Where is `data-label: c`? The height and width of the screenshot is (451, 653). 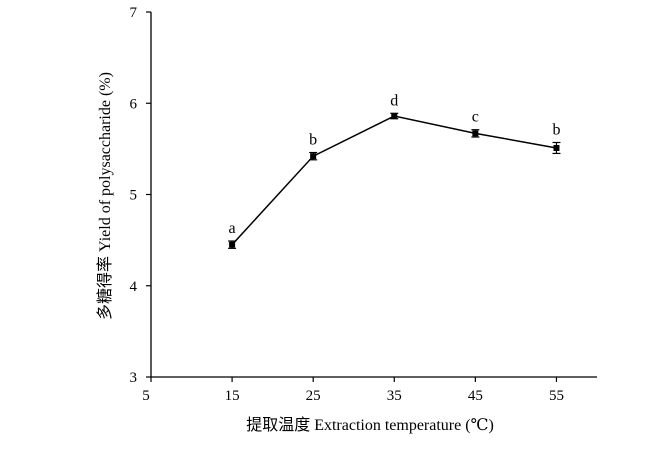 data-label: c is located at coordinates (475, 117).